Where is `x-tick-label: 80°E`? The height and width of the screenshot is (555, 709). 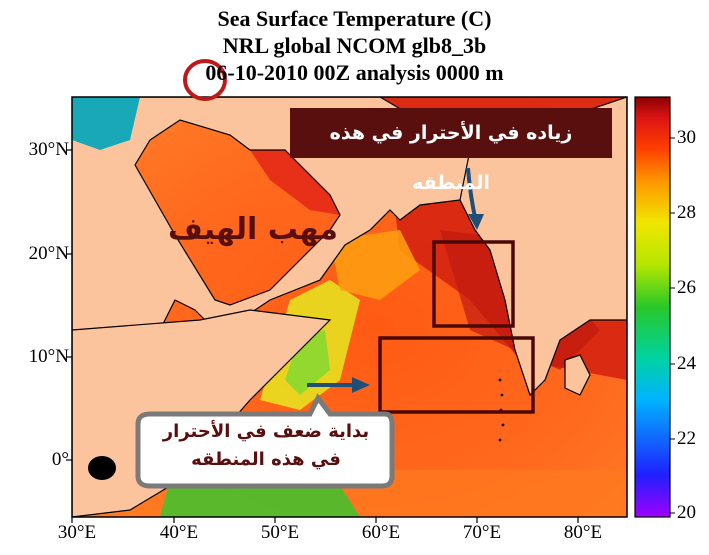 x-tick-label: 80°E is located at coordinates (583, 532).